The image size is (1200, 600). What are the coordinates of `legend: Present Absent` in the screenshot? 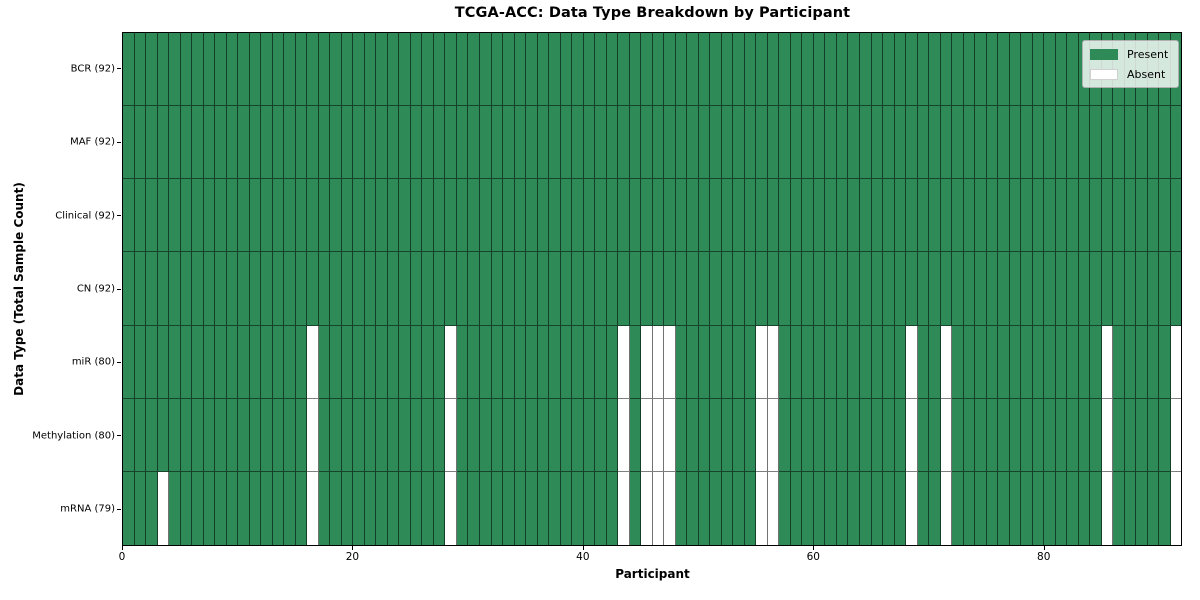 It's located at (1130, 64).